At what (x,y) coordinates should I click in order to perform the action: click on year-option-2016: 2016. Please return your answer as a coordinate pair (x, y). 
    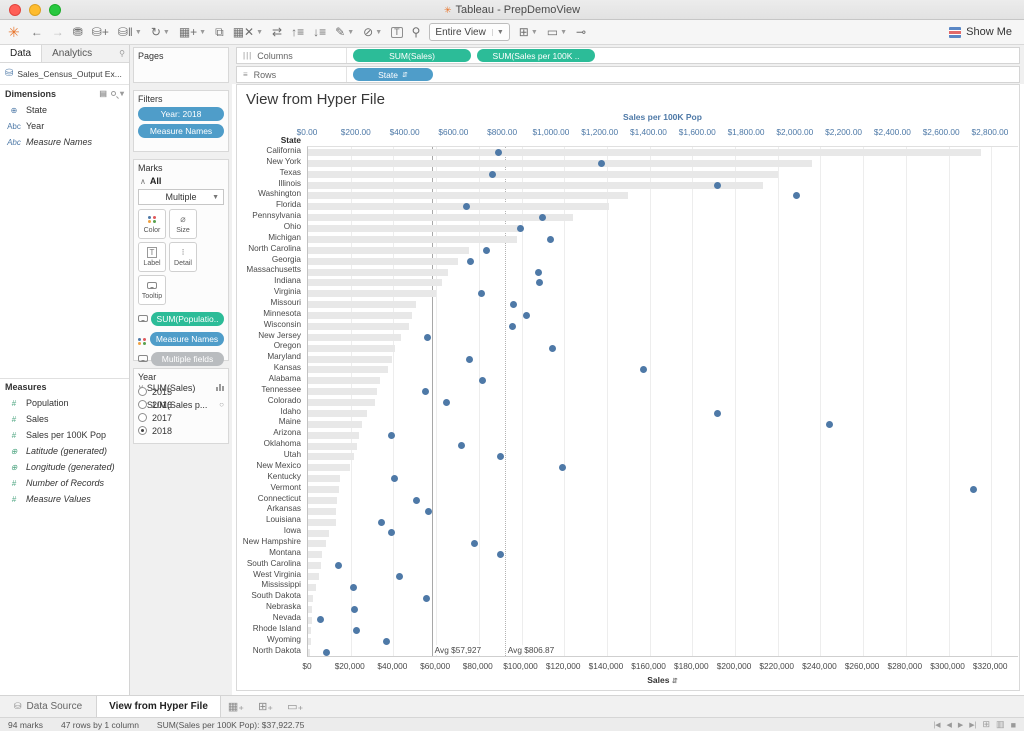
    Looking at the image, I should click on (181, 404).